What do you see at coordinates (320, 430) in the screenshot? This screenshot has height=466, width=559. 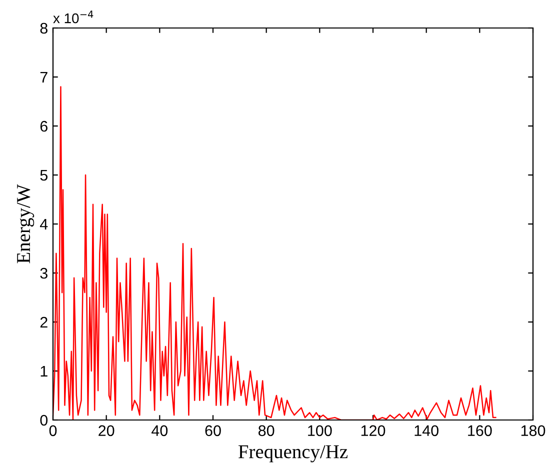 I see `x-tick-label: 100` at bounding box center [320, 430].